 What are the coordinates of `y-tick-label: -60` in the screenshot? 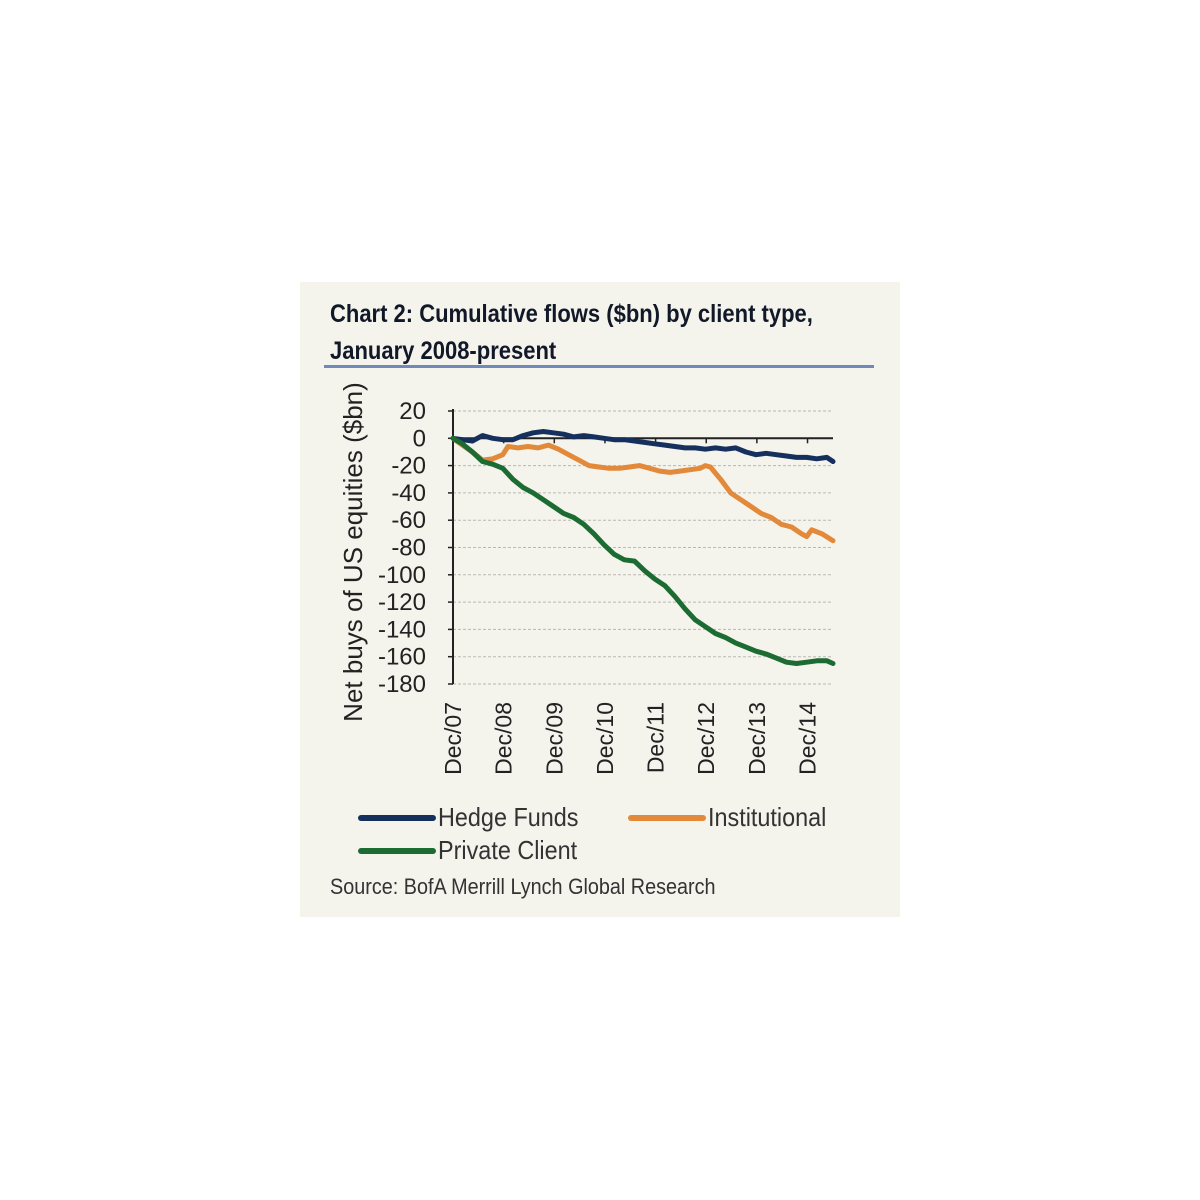 It's located at (408, 520).